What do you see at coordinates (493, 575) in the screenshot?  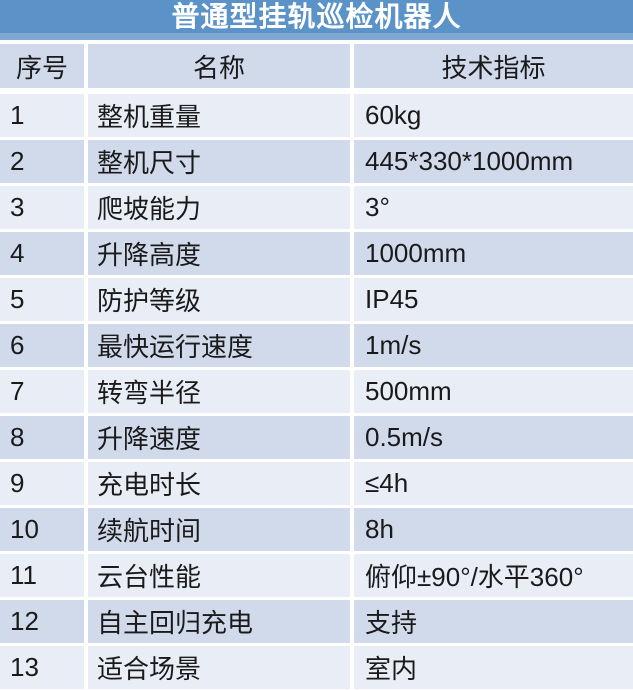 I see `row-cell-spec: 俯仰±90°/水平360°` at bounding box center [493, 575].